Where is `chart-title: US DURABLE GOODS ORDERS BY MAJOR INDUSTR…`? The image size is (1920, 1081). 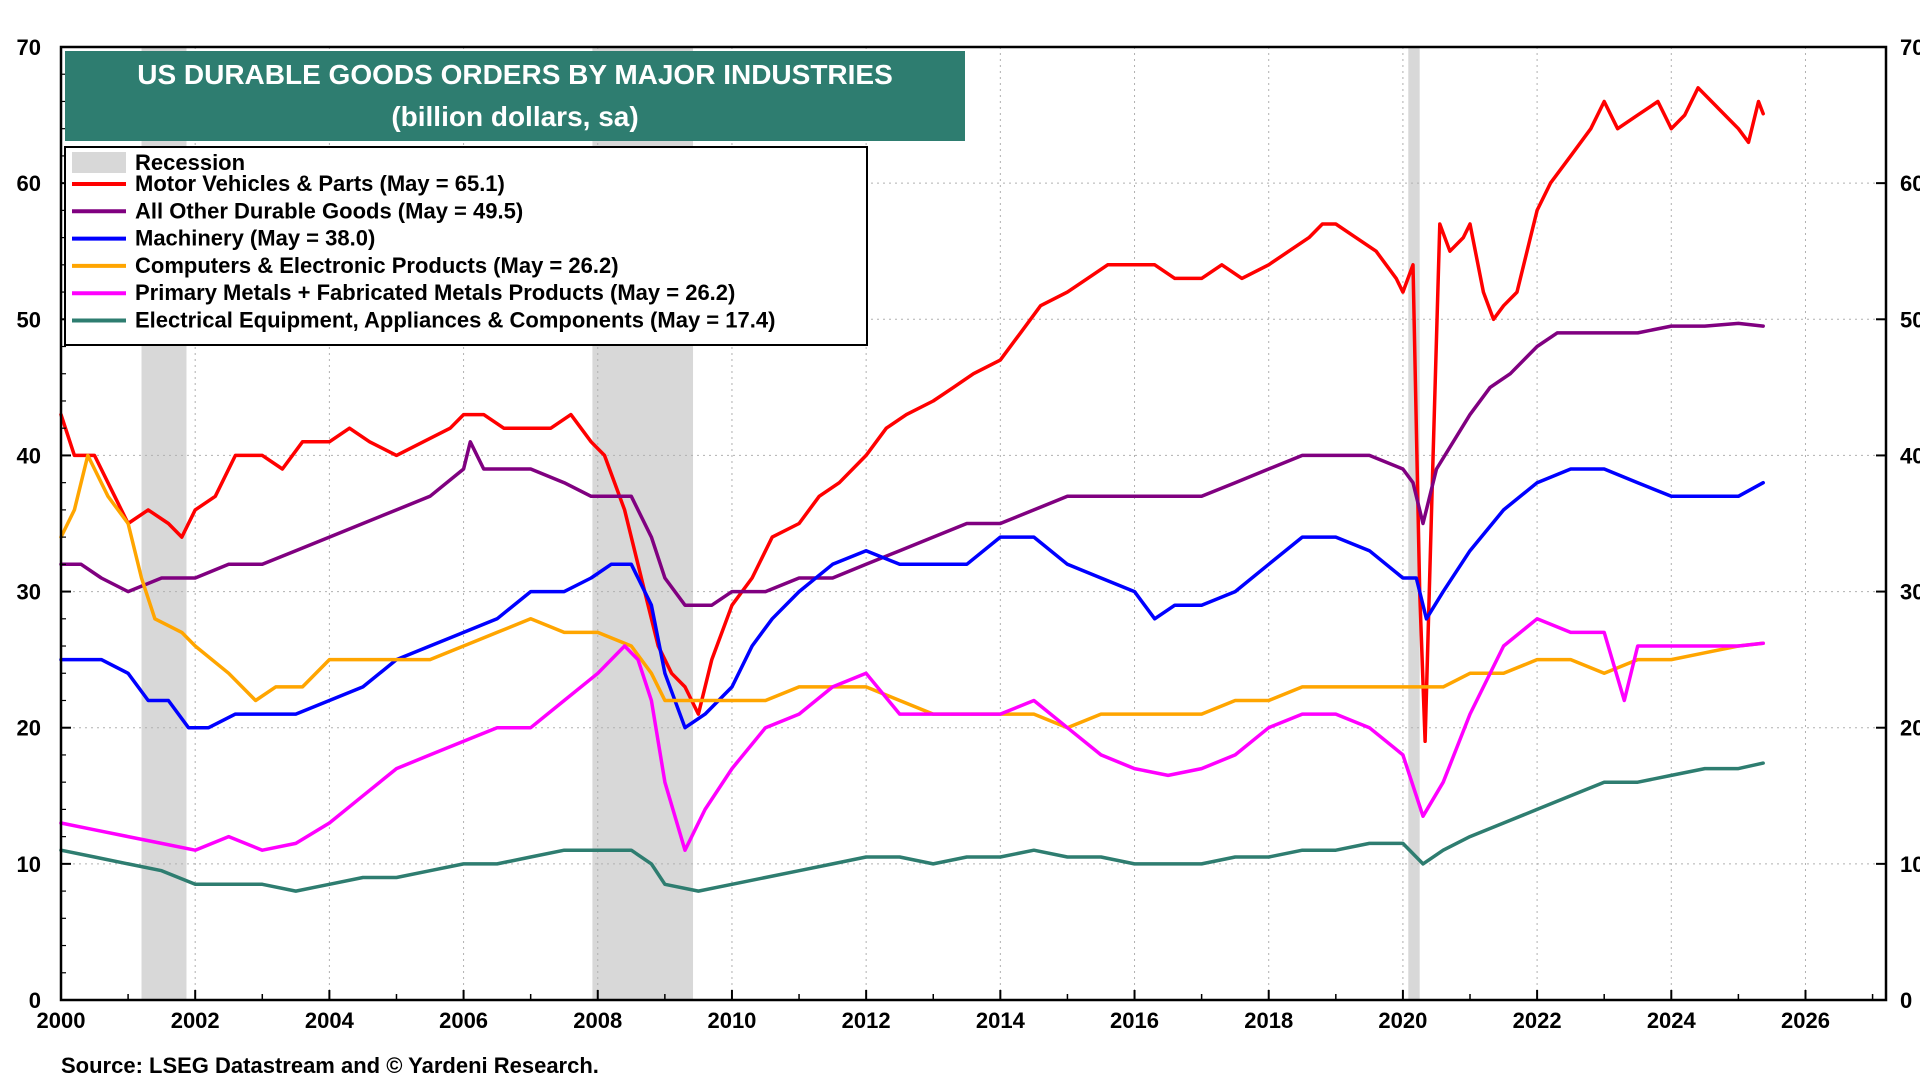 chart-title: US DURABLE GOODS ORDERS BY MAJOR INDUSTR… is located at coordinates (515, 74).